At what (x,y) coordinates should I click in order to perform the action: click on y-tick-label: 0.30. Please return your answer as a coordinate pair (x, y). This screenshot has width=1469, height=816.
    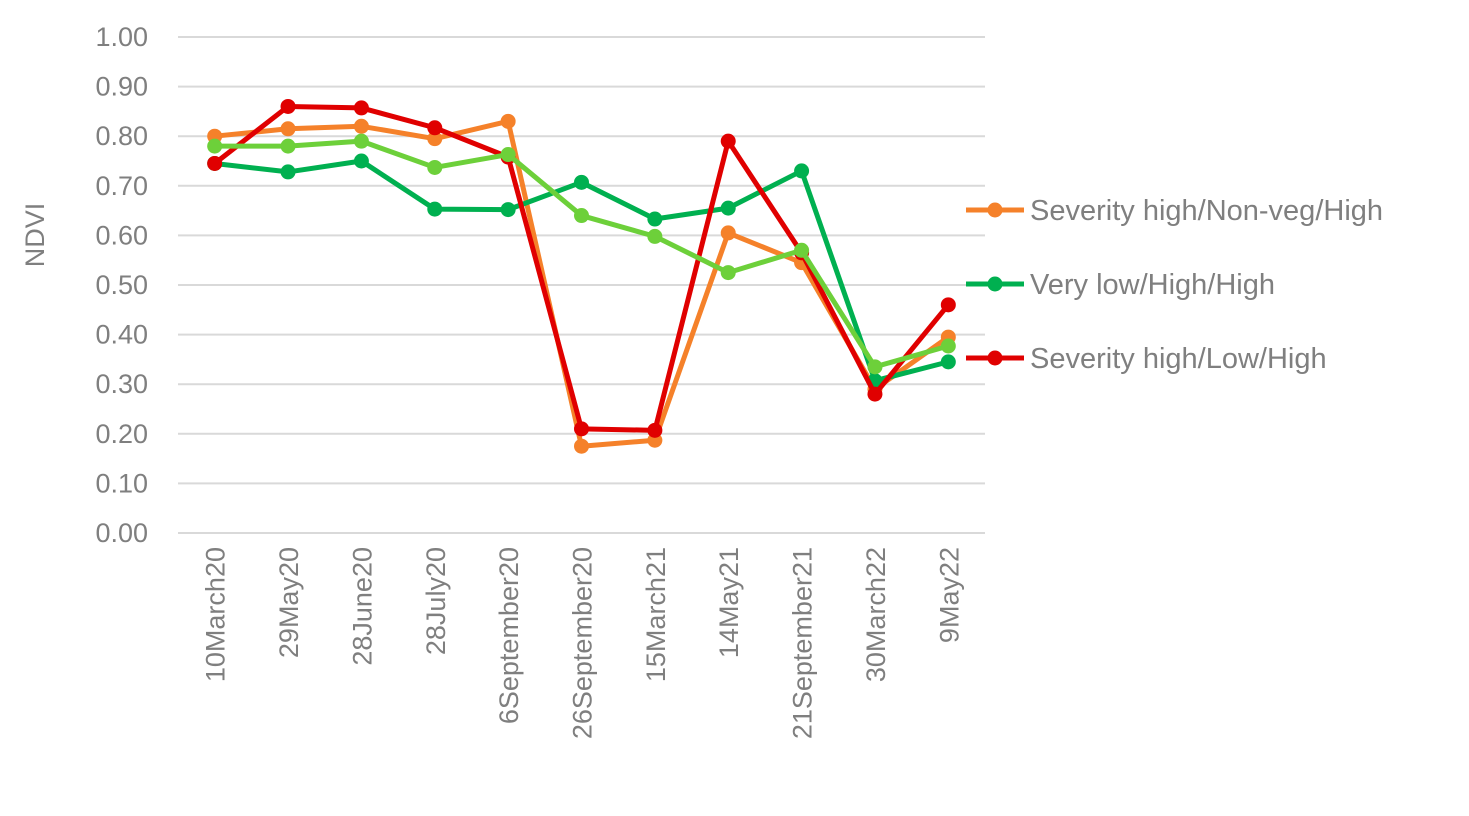
    Looking at the image, I should click on (121, 384).